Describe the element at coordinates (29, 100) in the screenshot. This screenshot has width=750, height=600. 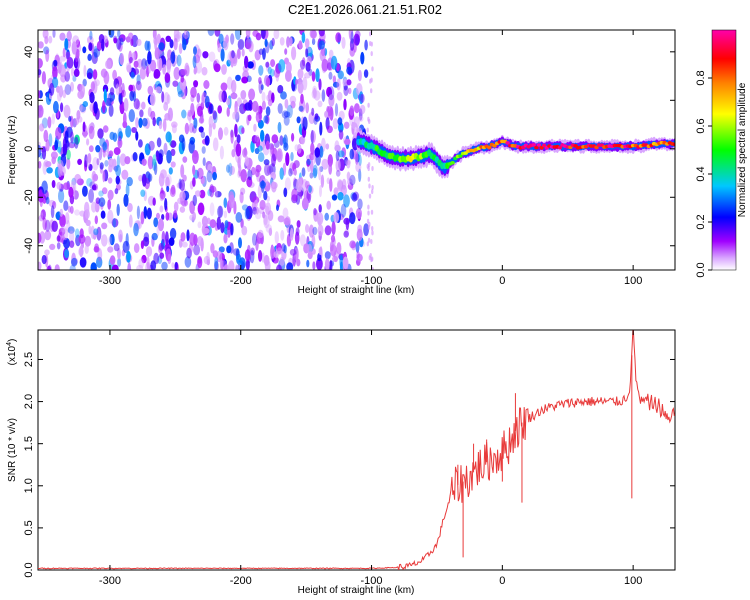
I see `y-tick-label: 20` at that location.